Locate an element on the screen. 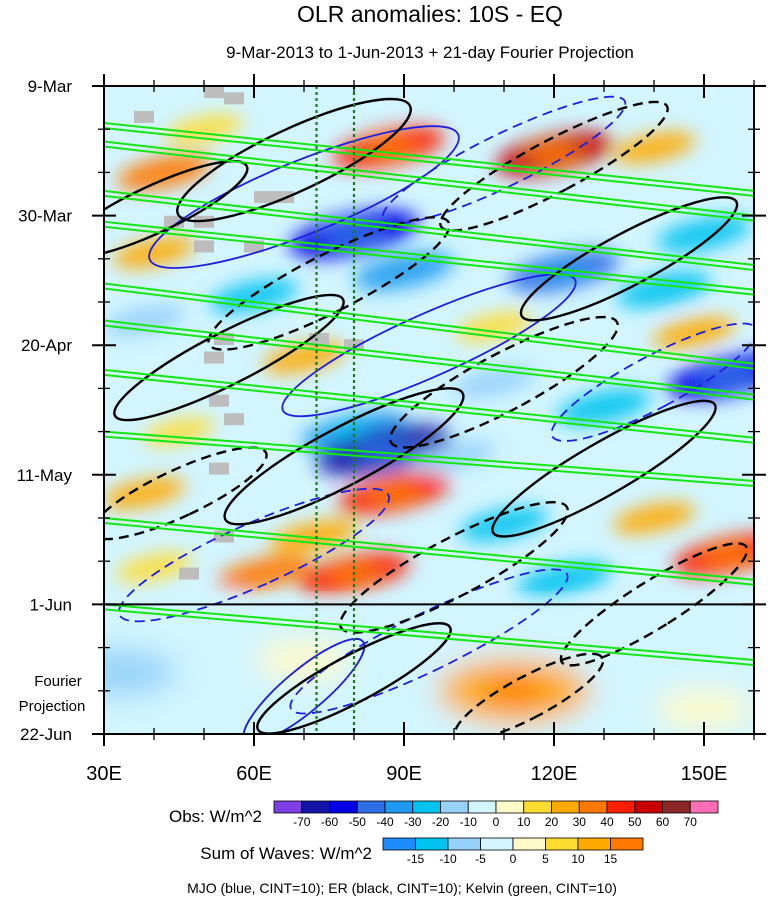  y-tick-label: 20-Apr is located at coordinates (46, 345).